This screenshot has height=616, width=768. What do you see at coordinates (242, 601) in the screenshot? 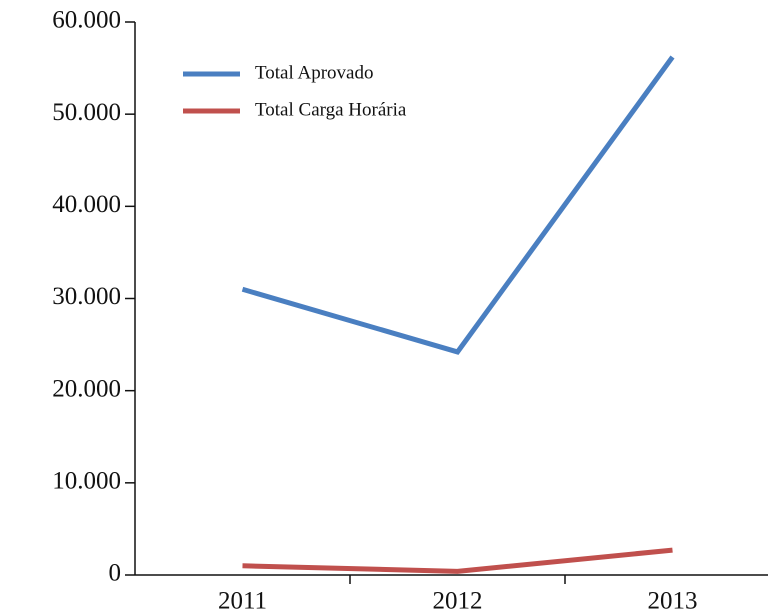
I see `x-tick-label: 2011` at bounding box center [242, 601].